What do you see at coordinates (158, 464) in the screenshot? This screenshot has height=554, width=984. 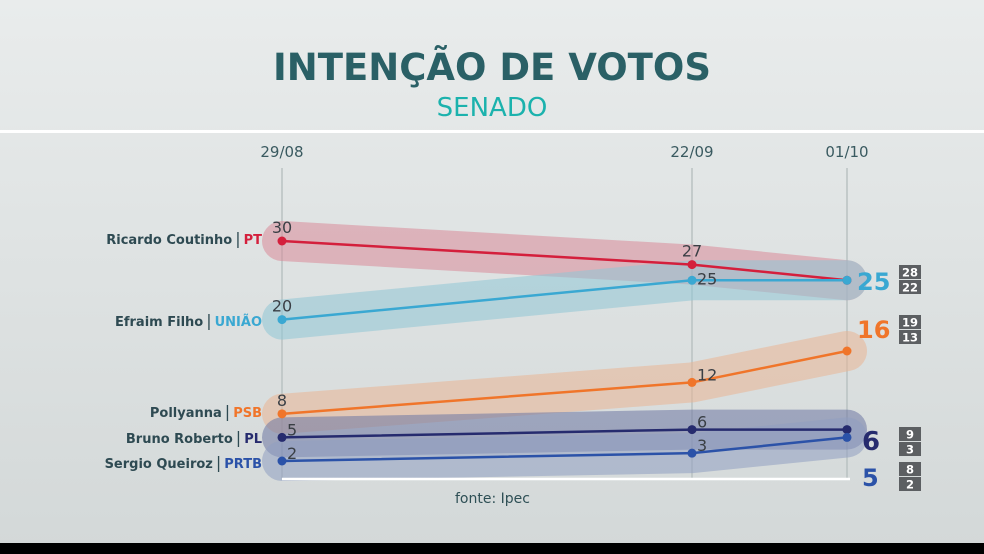 I see `candidate-name: Sergio Queiroz` at bounding box center [158, 464].